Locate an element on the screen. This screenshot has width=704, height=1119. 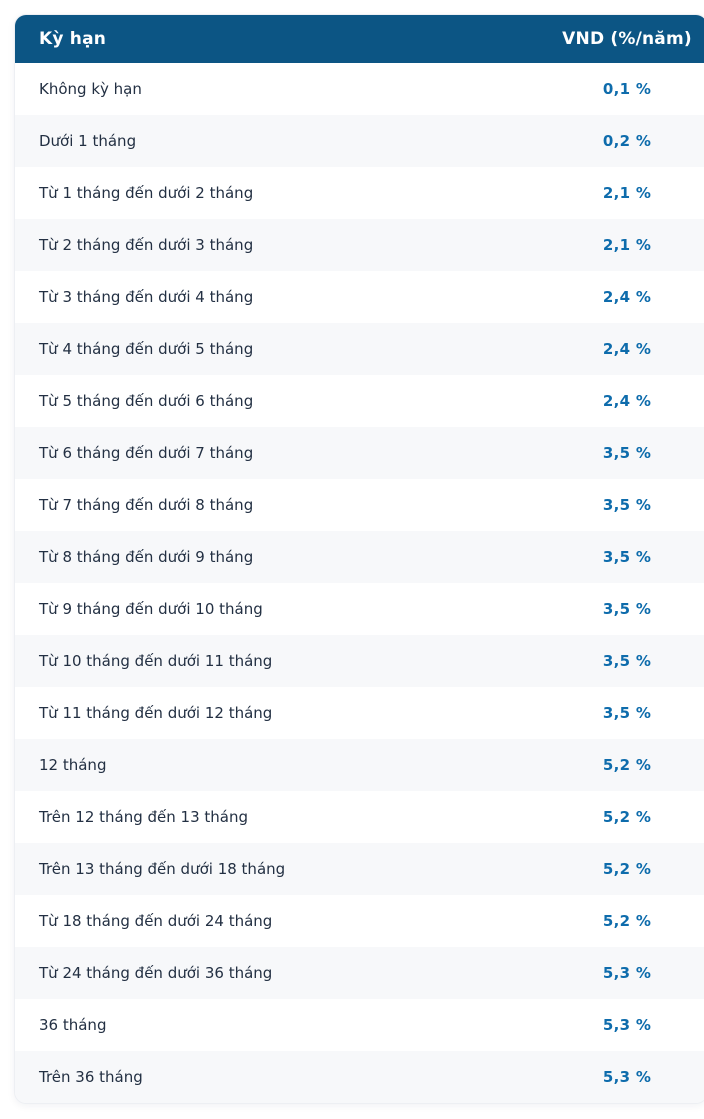
term-cell: Dưới 1 tháng is located at coordinates (88, 141).